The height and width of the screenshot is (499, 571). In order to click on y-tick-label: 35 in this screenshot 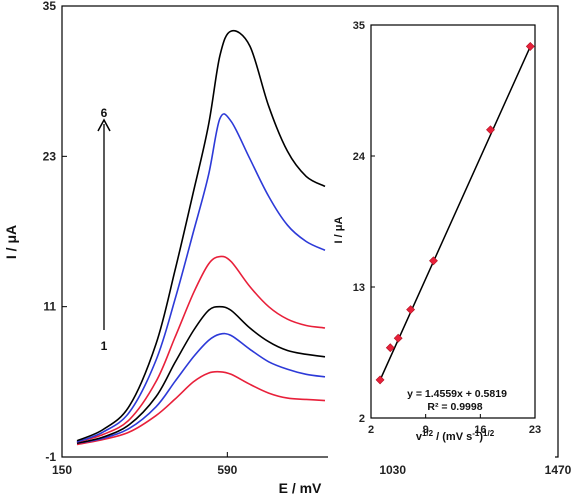, I will do `click(50, 6)`.